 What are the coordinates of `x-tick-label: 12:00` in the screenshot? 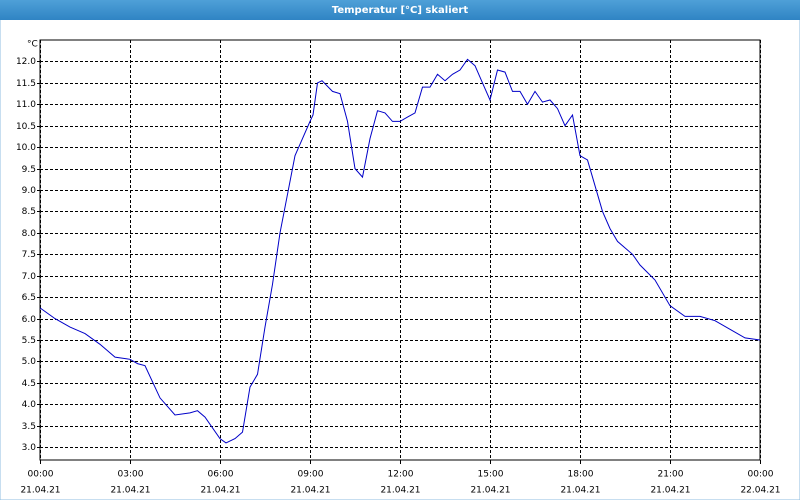 It's located at (401, 475).